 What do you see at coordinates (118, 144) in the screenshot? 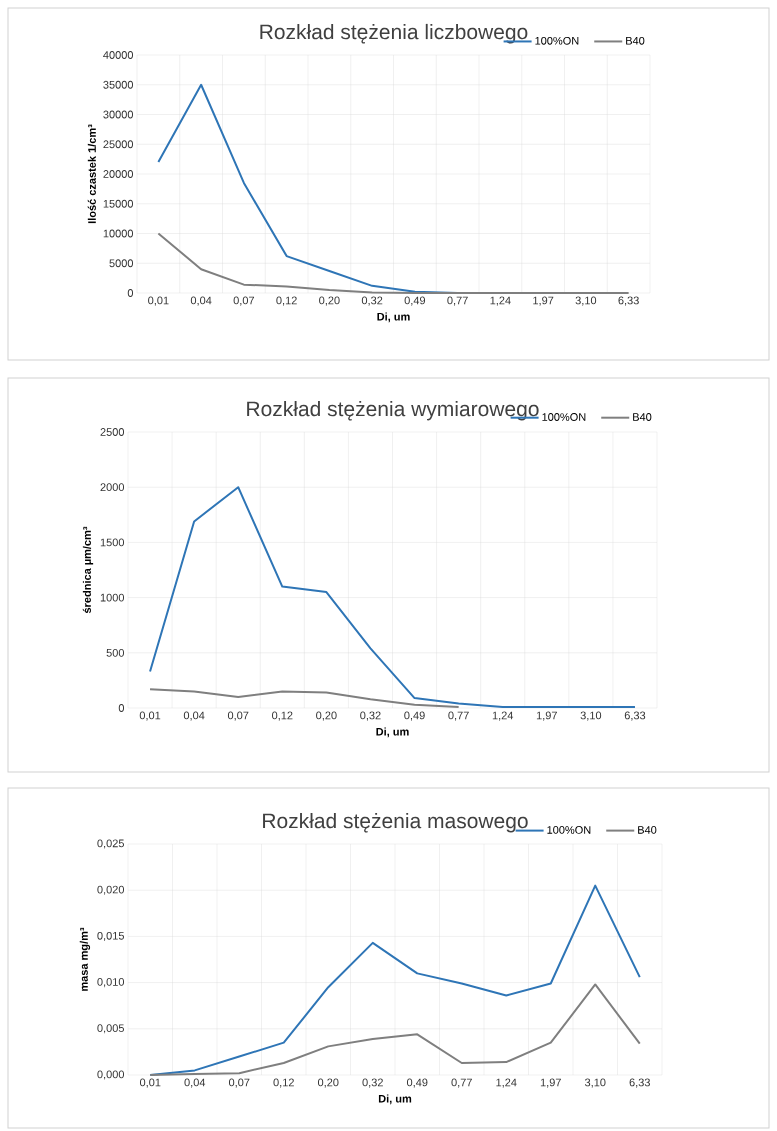
I see `y-tick-label: 25000` at bounding box center [118, 144].